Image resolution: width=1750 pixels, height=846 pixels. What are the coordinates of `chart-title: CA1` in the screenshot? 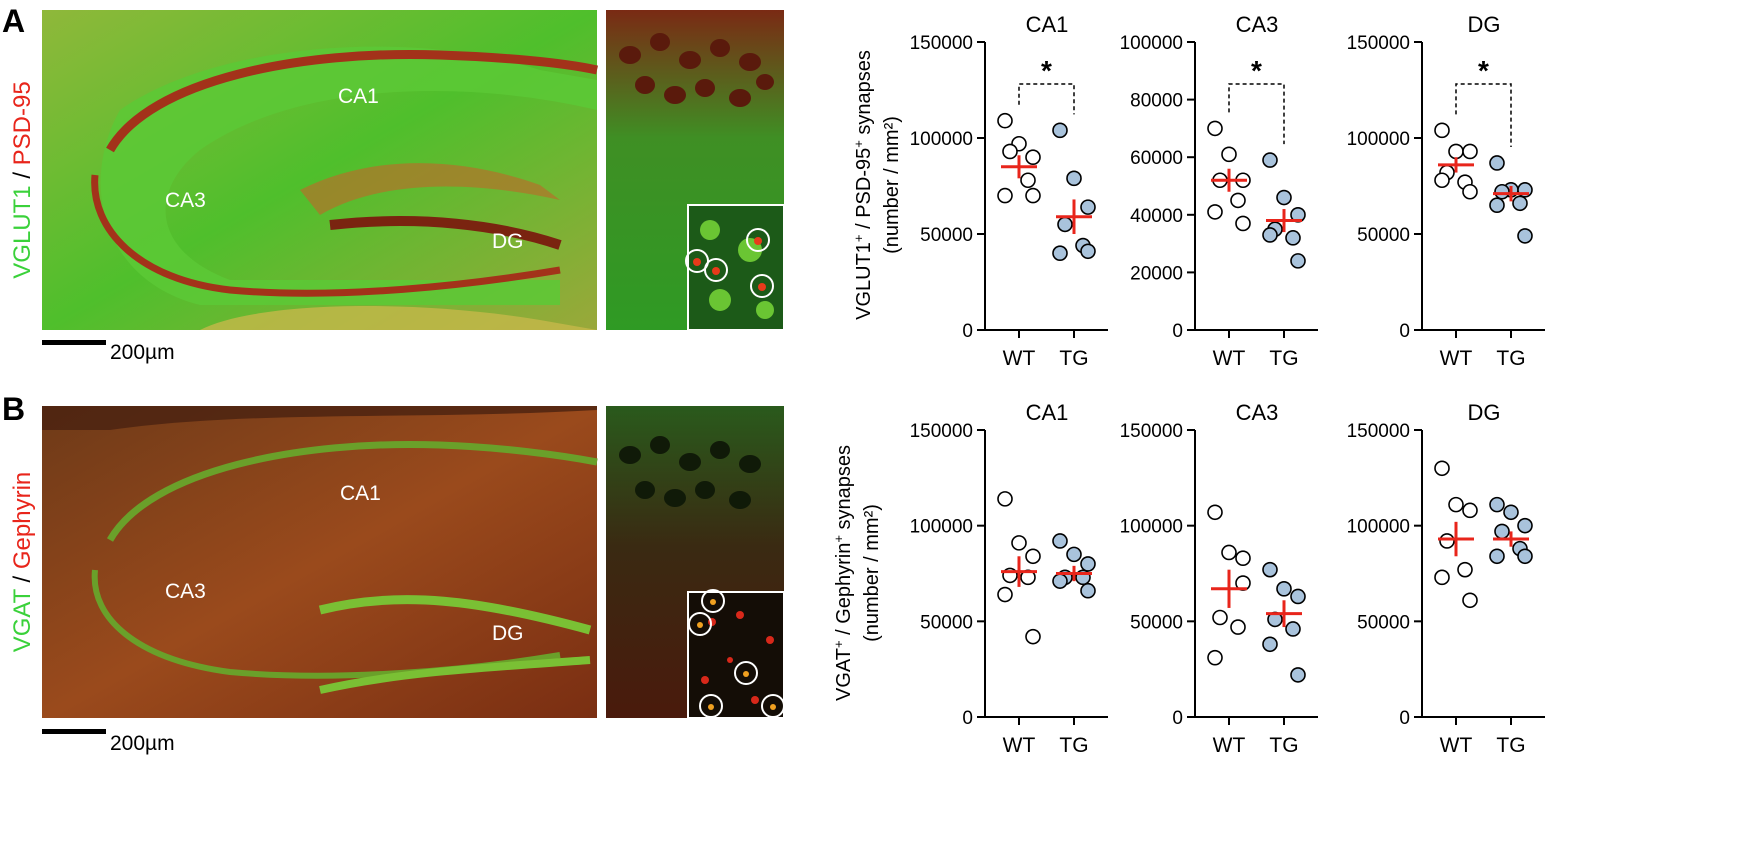 It's located at (1047, 412).